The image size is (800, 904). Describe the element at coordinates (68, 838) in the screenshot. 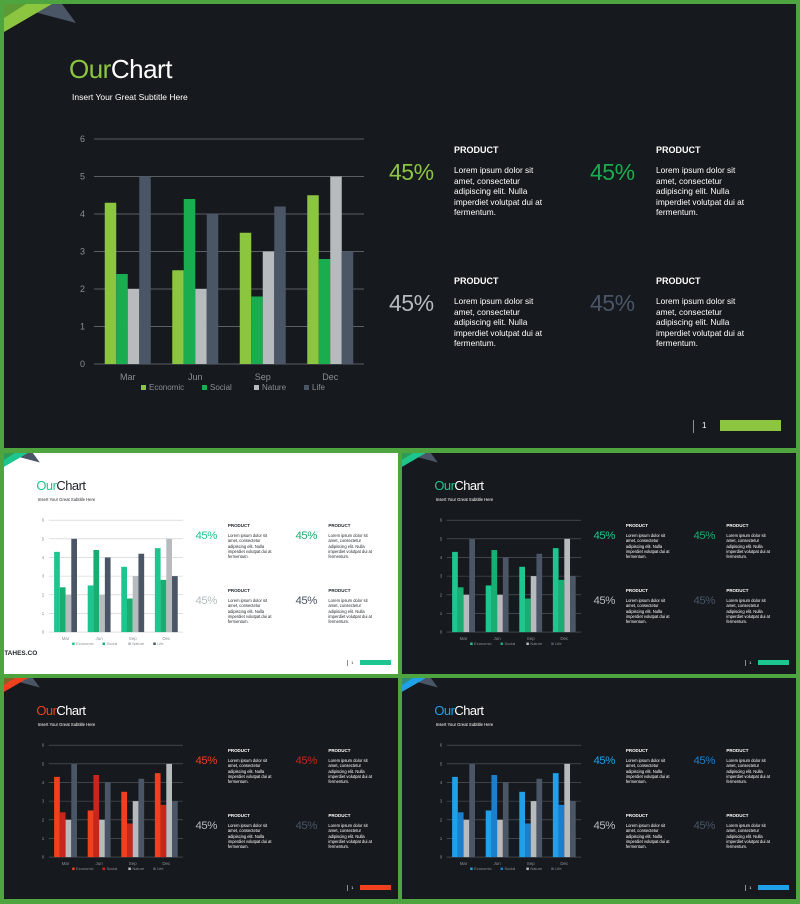

I see `bar-nature-mar` at that location.